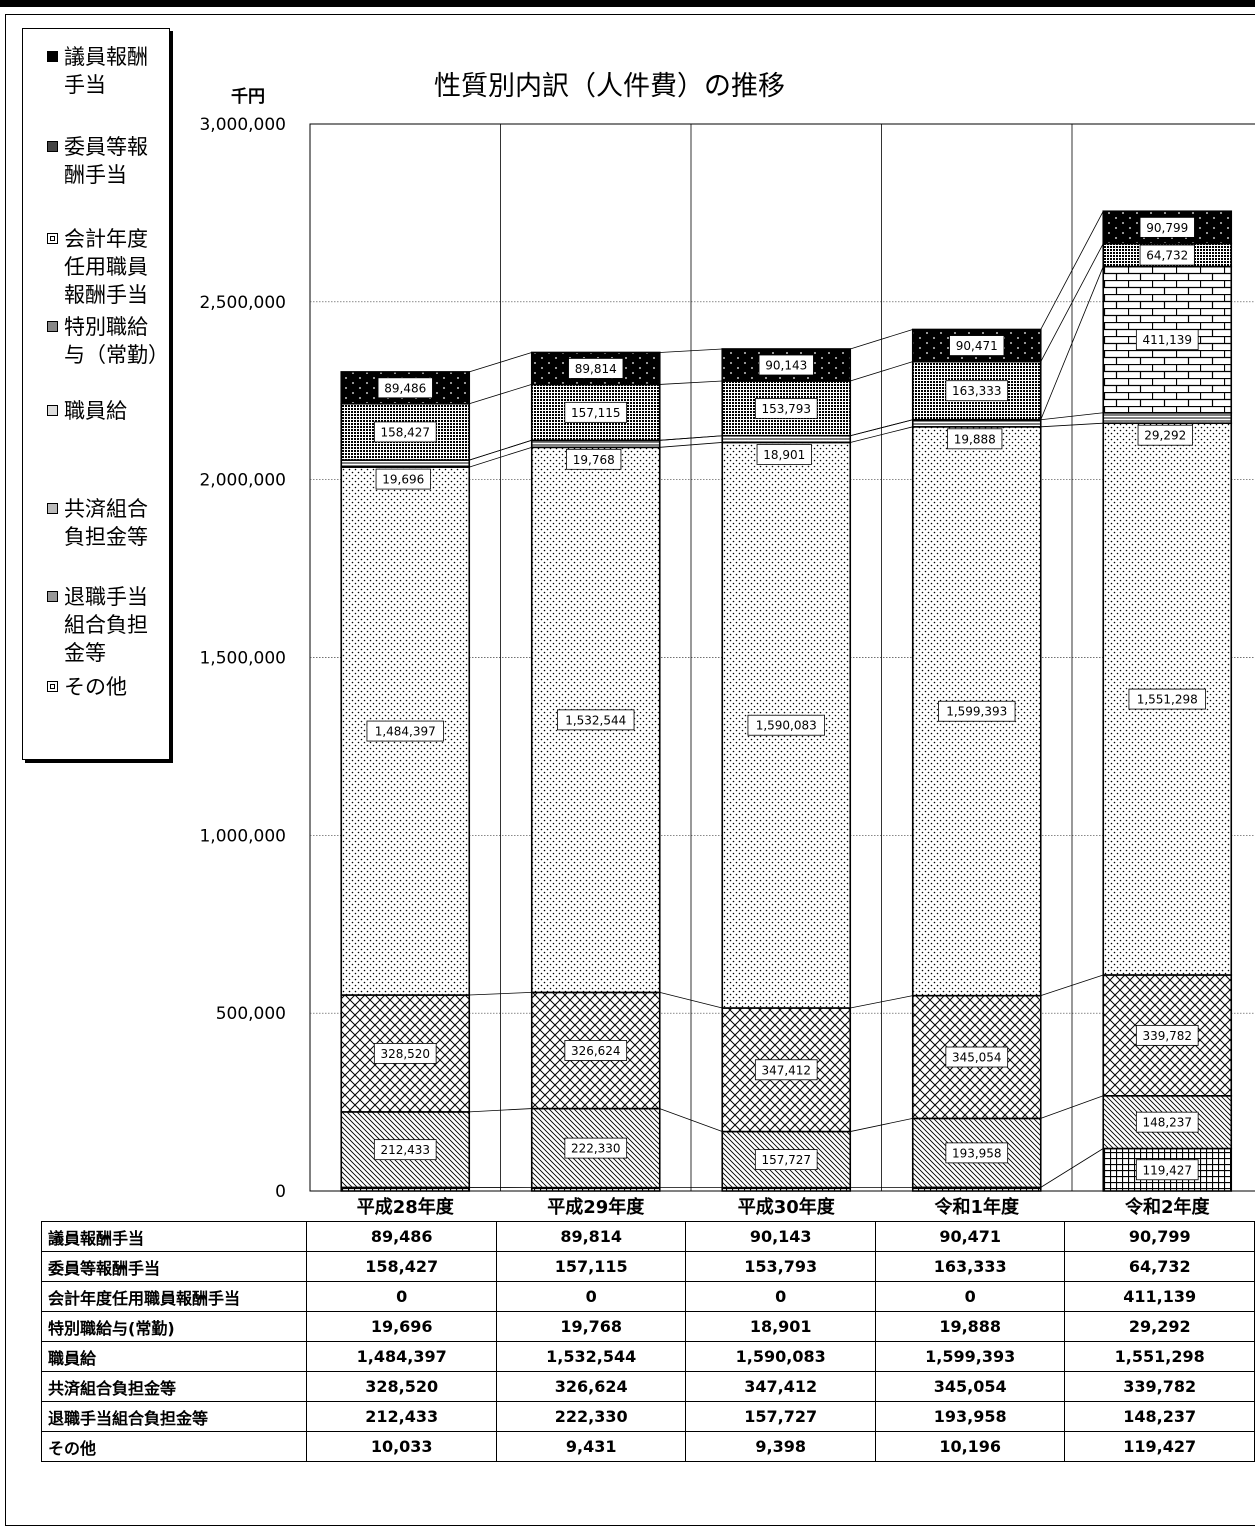  Describe the element at coordinates (174, 1387) in the screenshot. I see `table-row-label: 共済組合負担金等` at that location.